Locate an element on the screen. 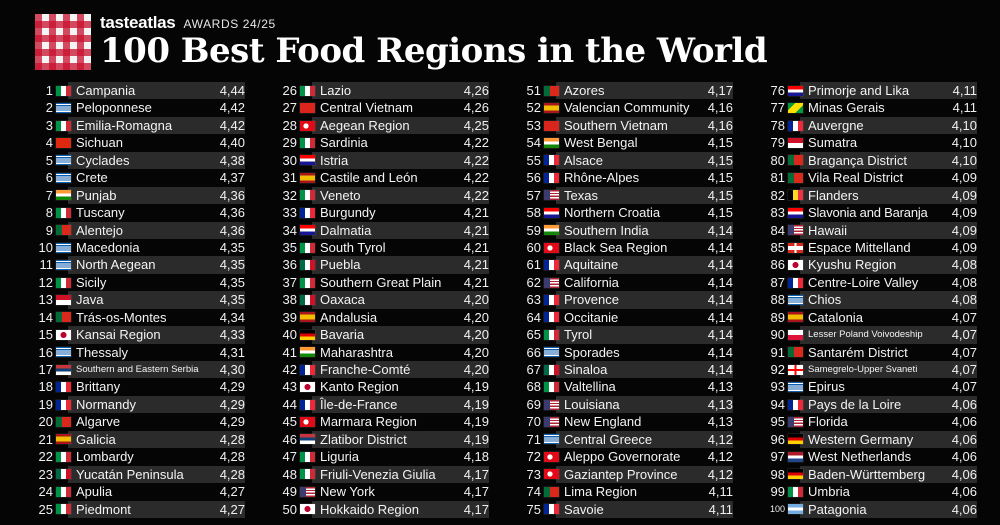  ranking-row: 5 Cyclades 4,38 is located at coordinates (140, 160).